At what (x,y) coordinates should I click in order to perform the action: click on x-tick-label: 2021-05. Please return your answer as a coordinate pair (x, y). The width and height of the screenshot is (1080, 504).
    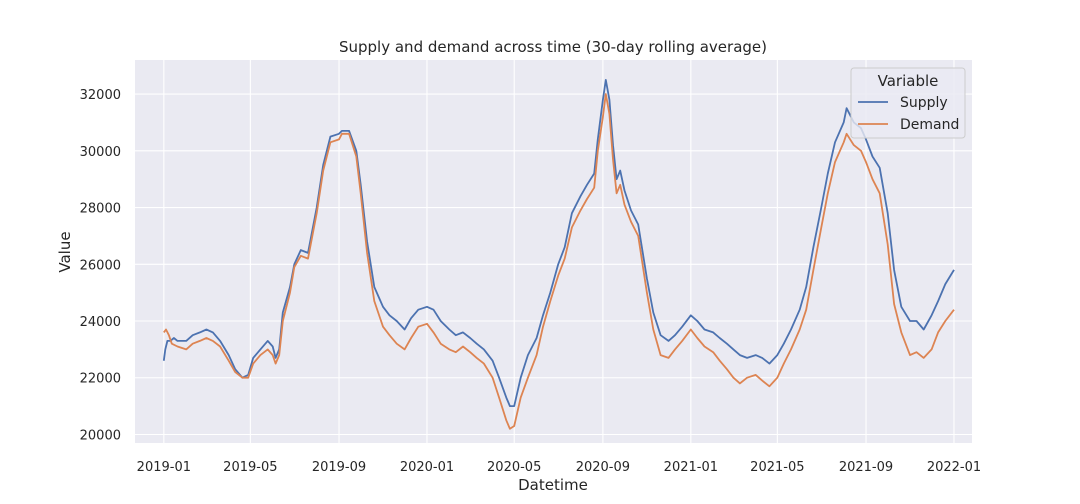
    Looking at the image, I should click on (777, 467).